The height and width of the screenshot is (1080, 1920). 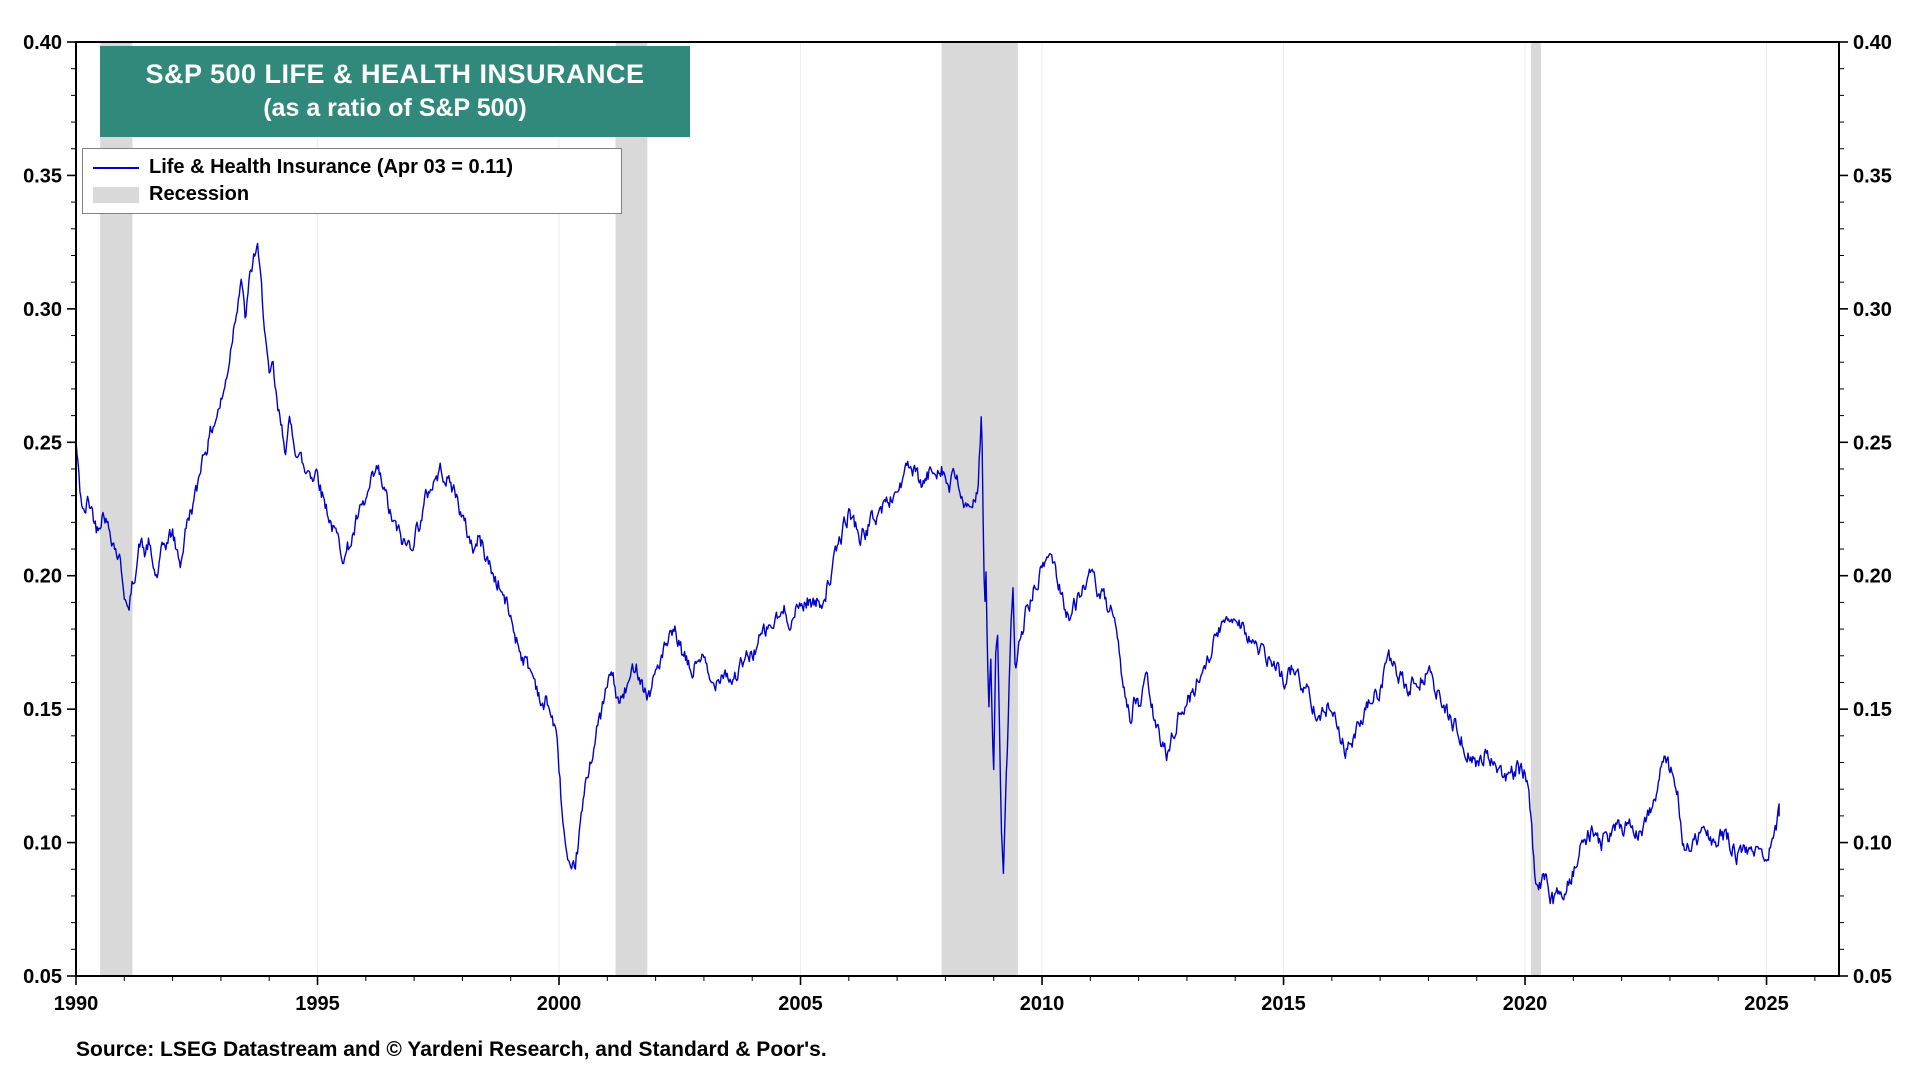 I want to click on legend-line-swatch, so click(x=116, y=167).